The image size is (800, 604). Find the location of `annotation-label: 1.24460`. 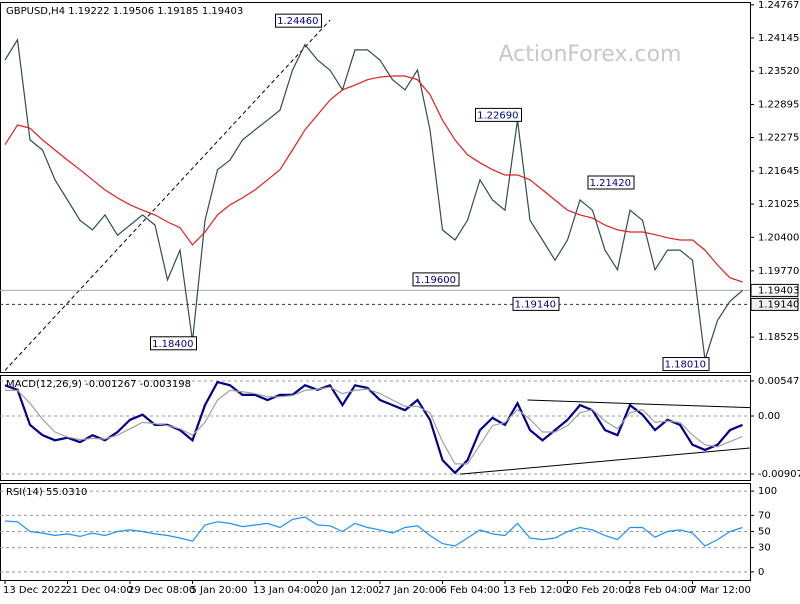

annotation-label: 1.24460 is located at coordinates (297, 21).